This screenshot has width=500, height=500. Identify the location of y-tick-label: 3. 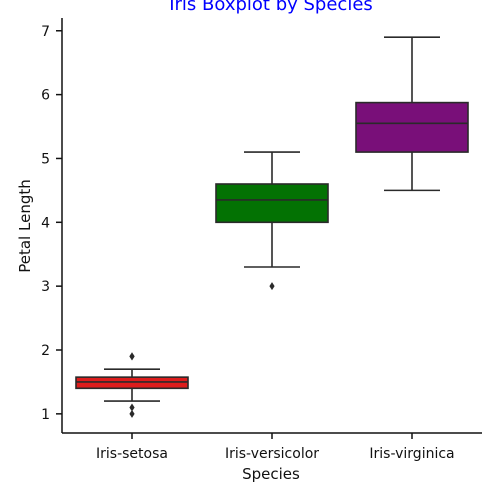
(45, 287).